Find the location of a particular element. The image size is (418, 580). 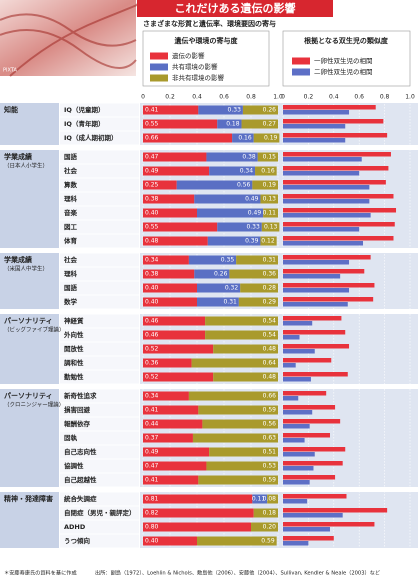

value-label: 0.19 is located at coordinates (271, 138).